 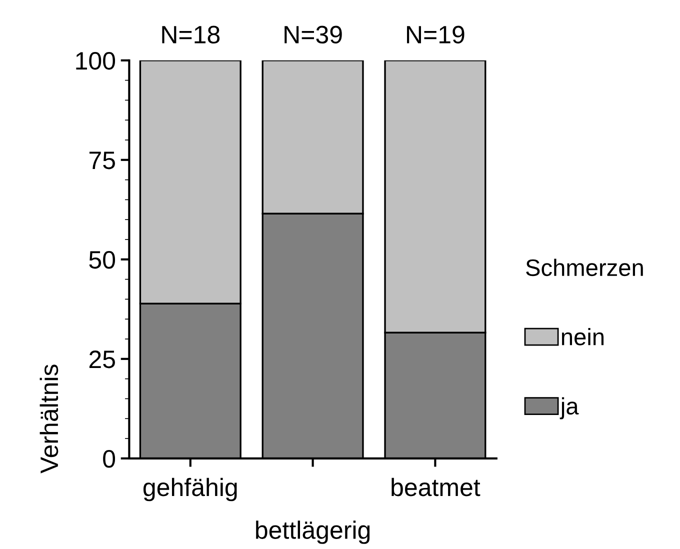 I want to click on legend-title: Schmerzen, so click(x=584, y=267).